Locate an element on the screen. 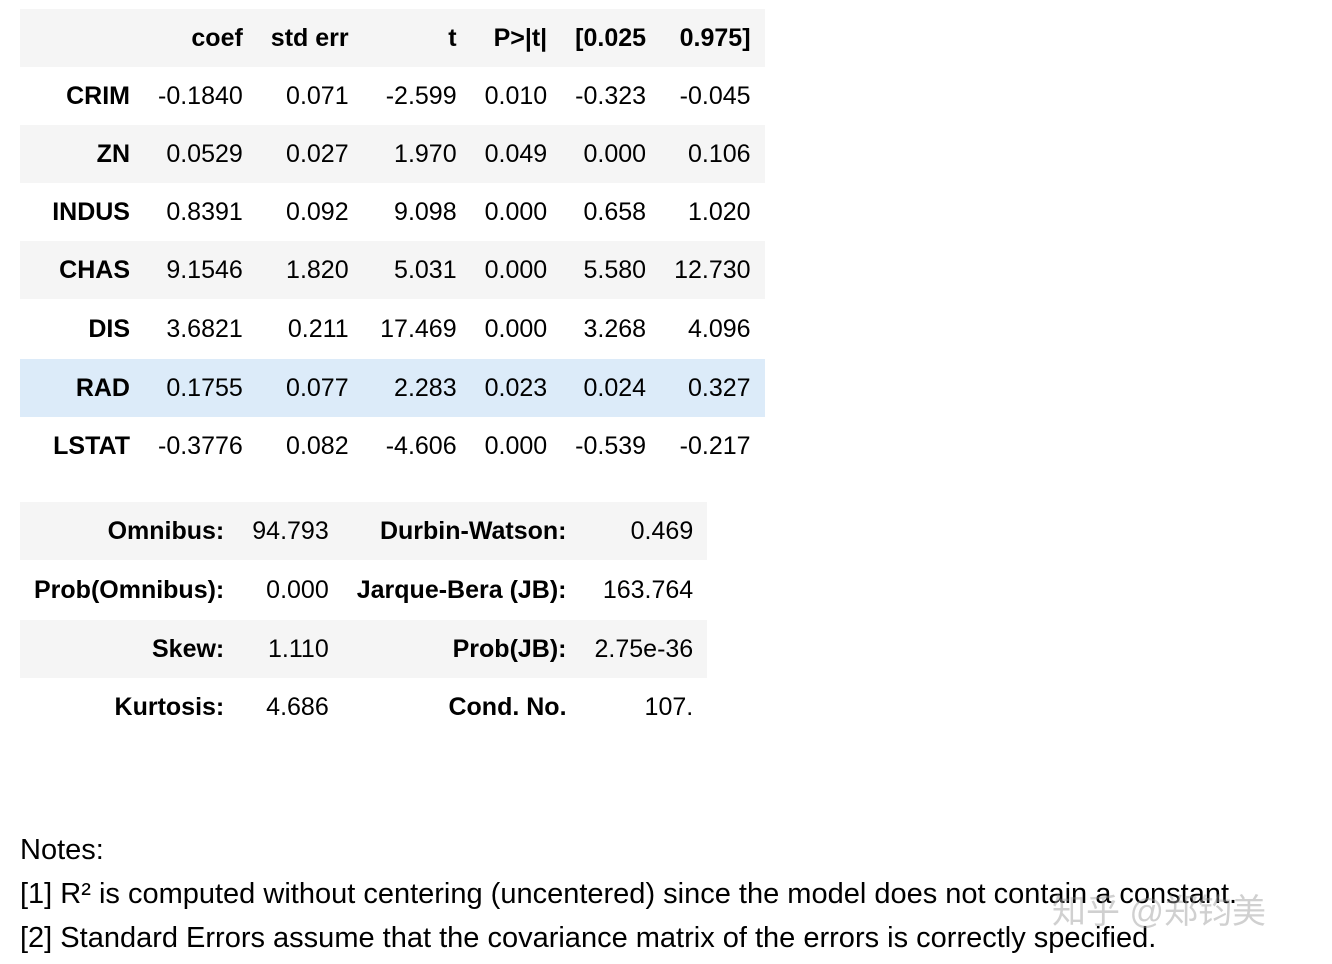  cell-ci-lower: -0.539 is located at coordinates (611, 445).